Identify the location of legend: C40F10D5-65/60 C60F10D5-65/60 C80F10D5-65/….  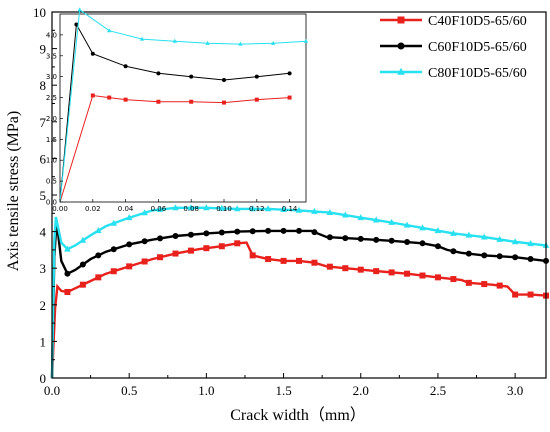
(453, 47).